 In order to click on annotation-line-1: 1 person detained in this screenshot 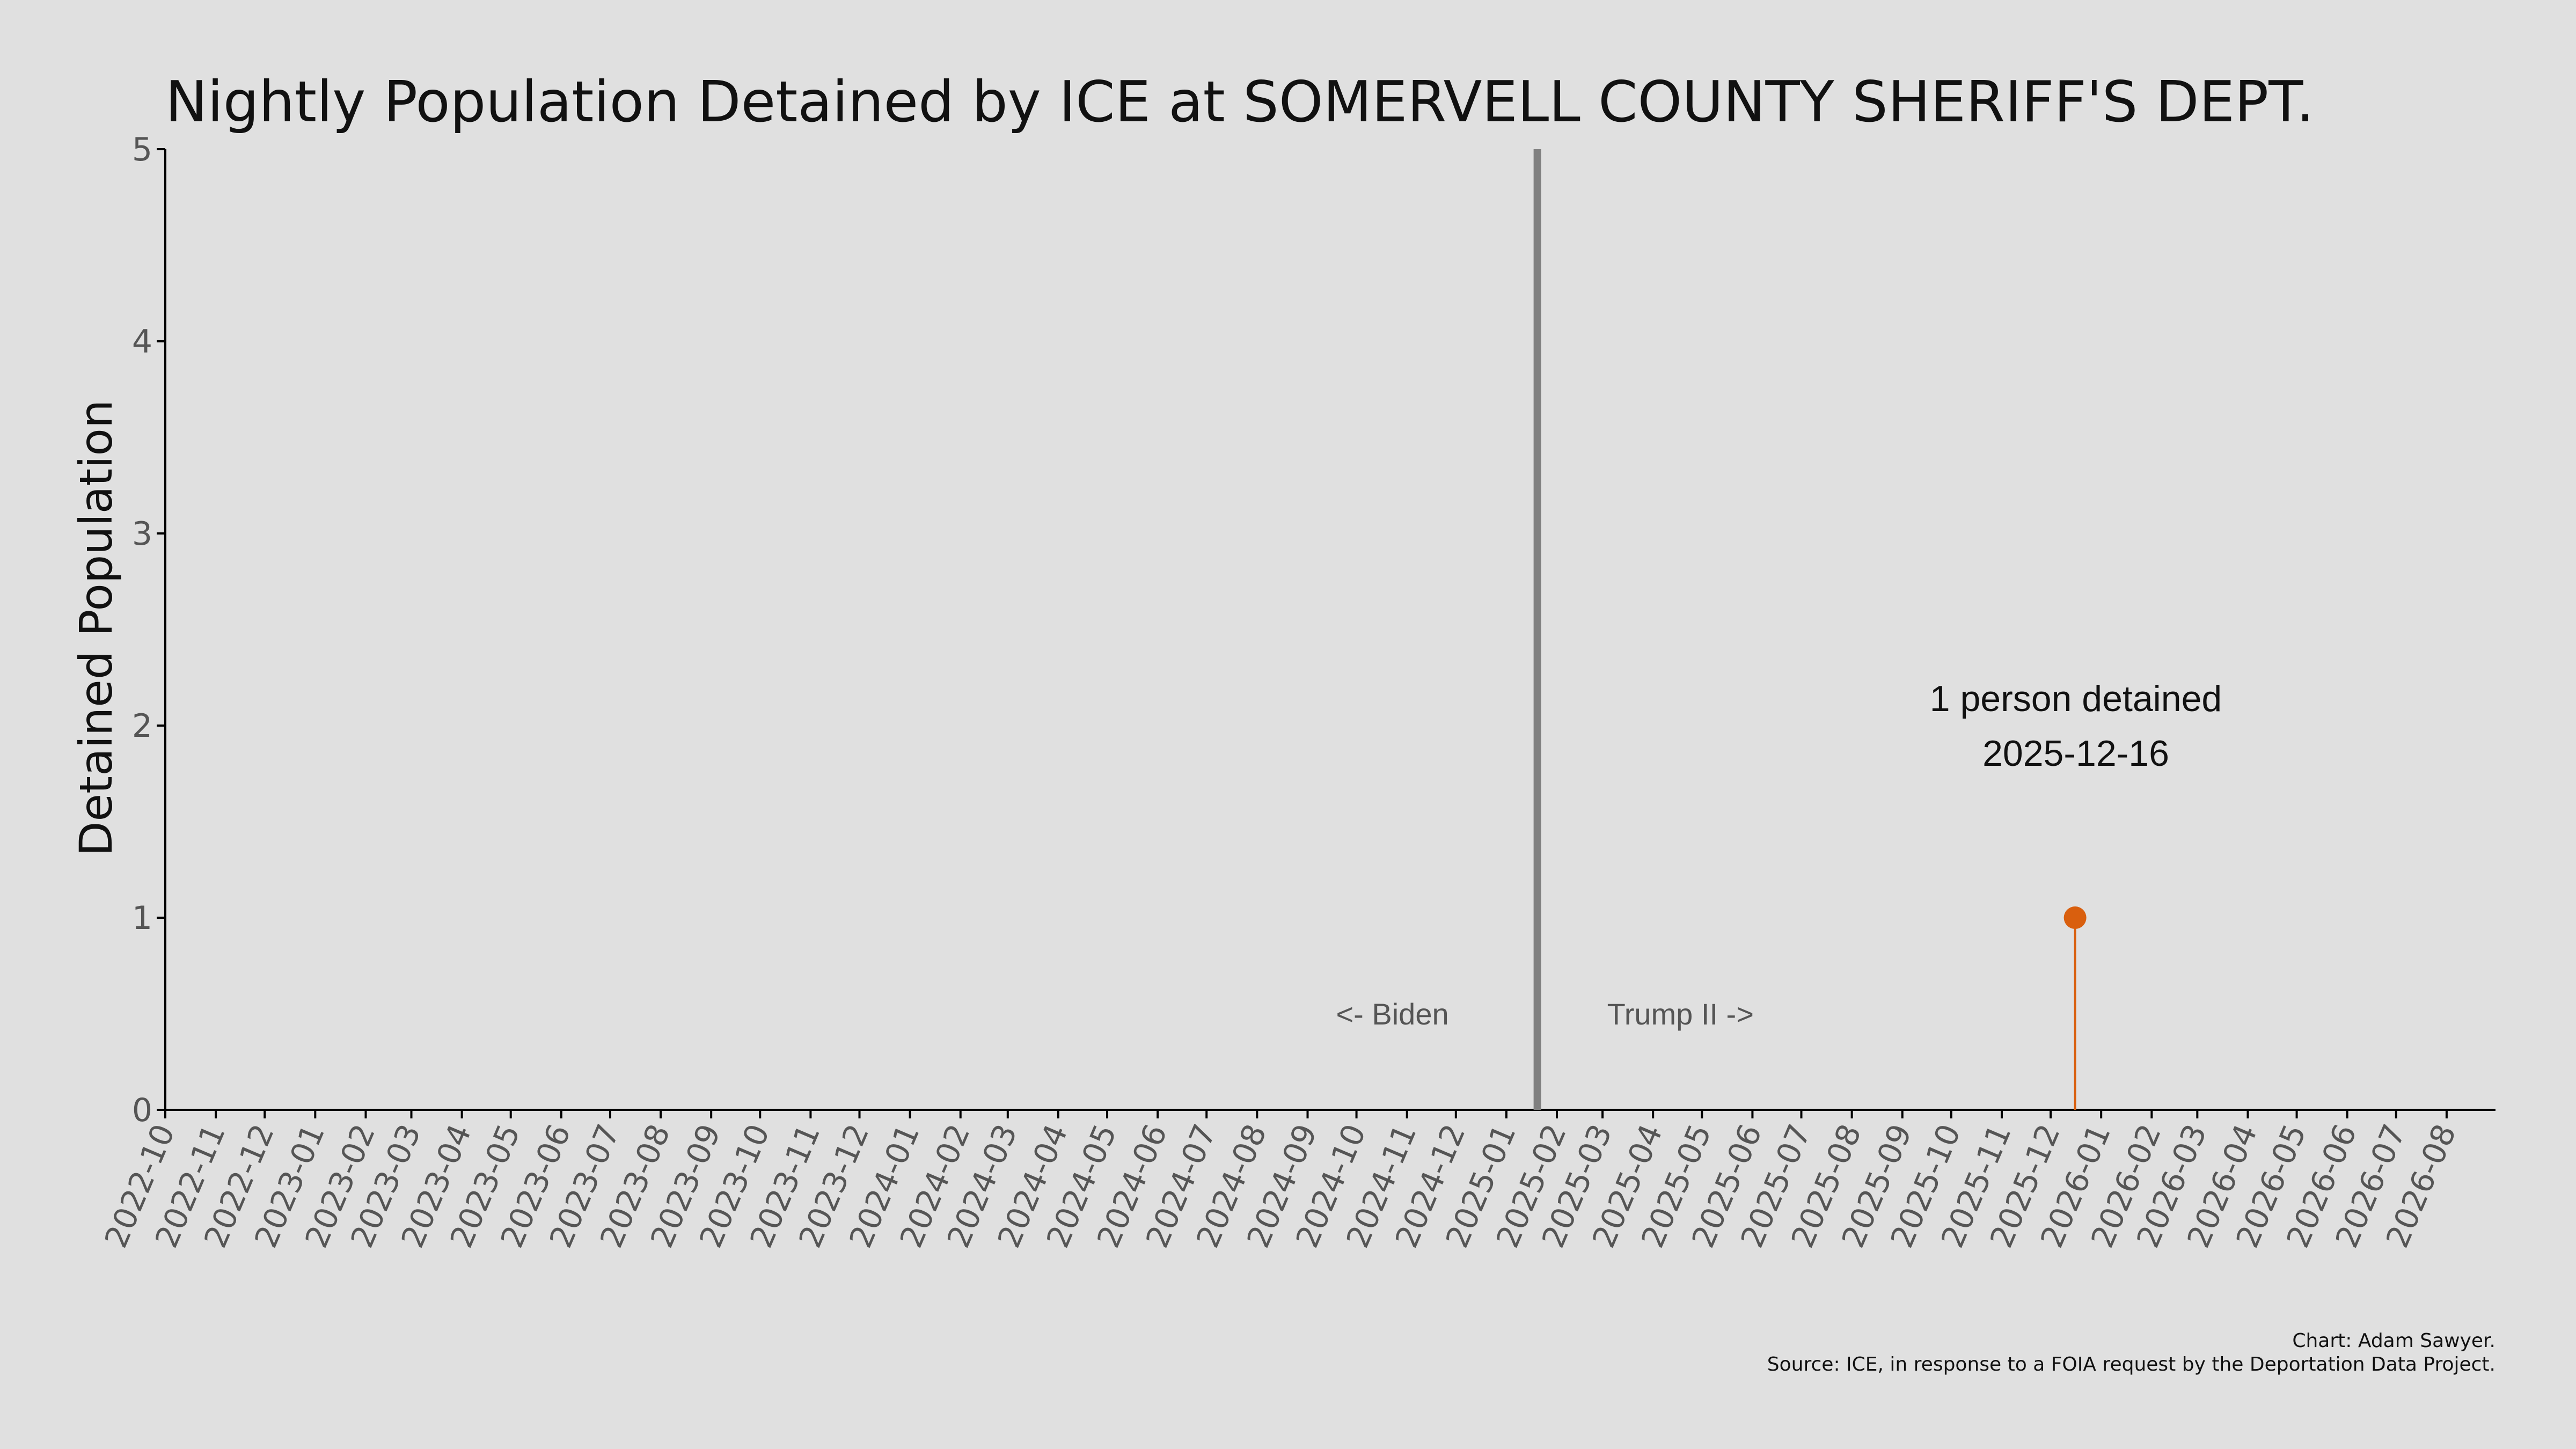, I will do `click(2076, 698)`.